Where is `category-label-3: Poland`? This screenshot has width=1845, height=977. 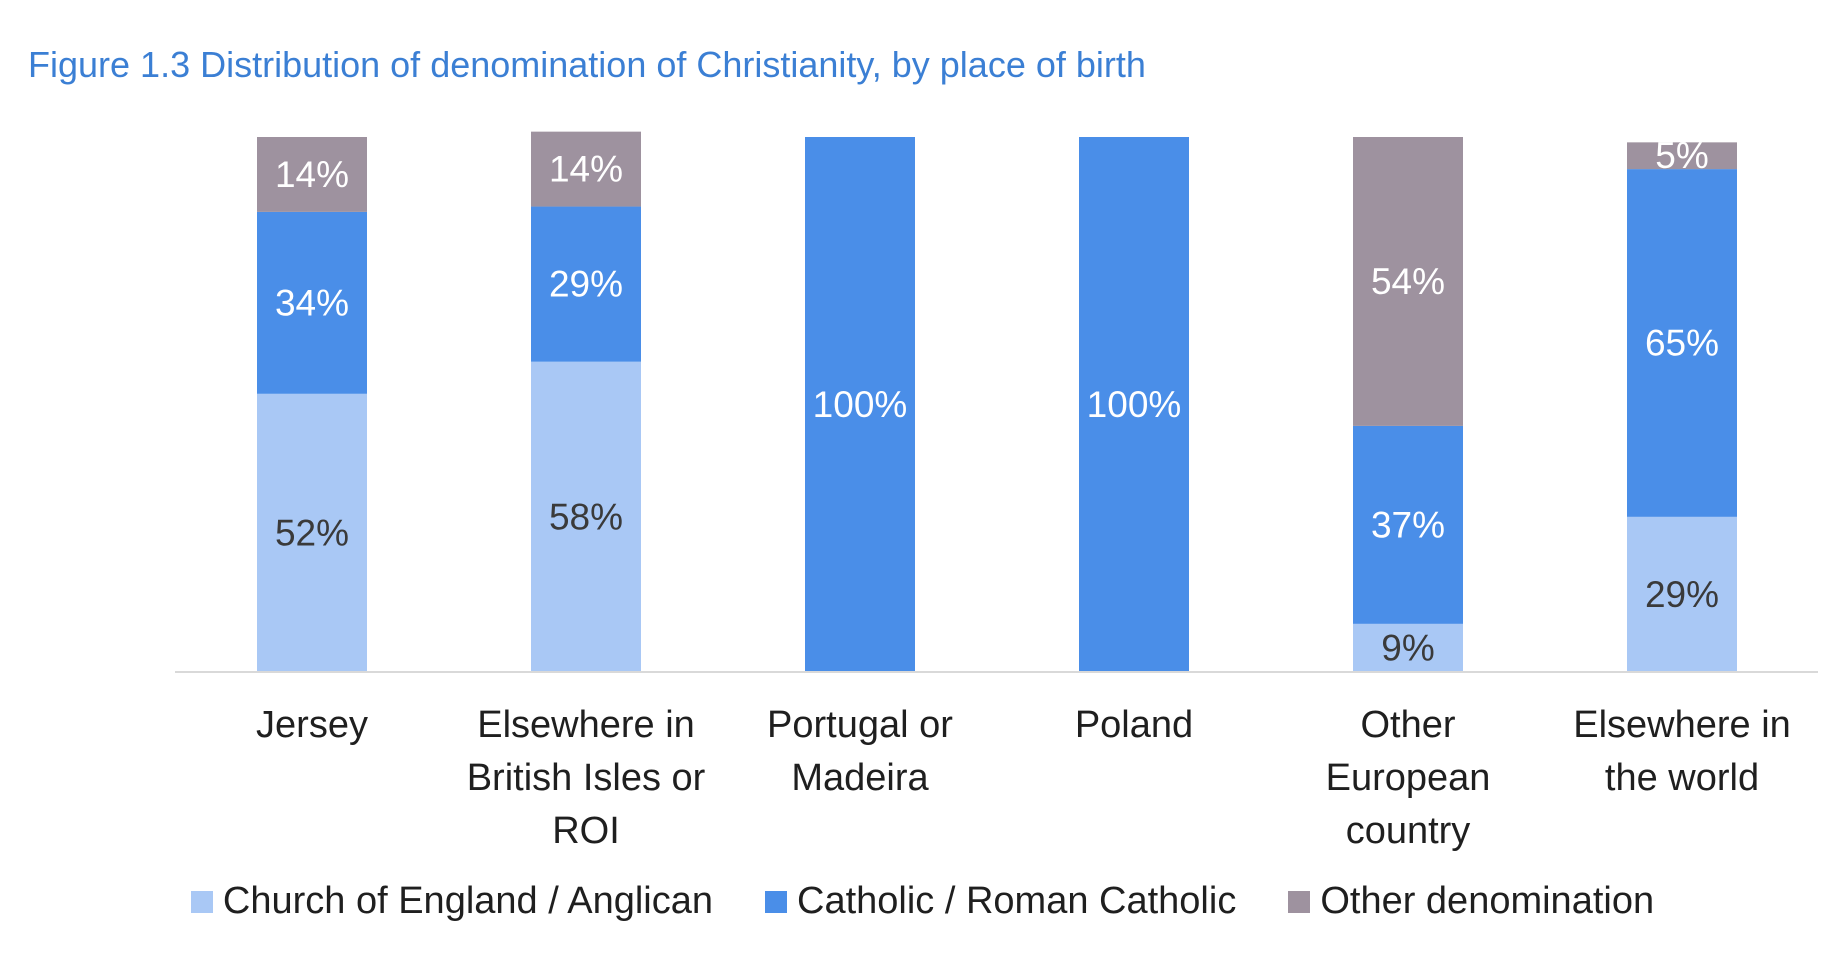 category-label-3: Poland is located at coordinates (1134, 725).